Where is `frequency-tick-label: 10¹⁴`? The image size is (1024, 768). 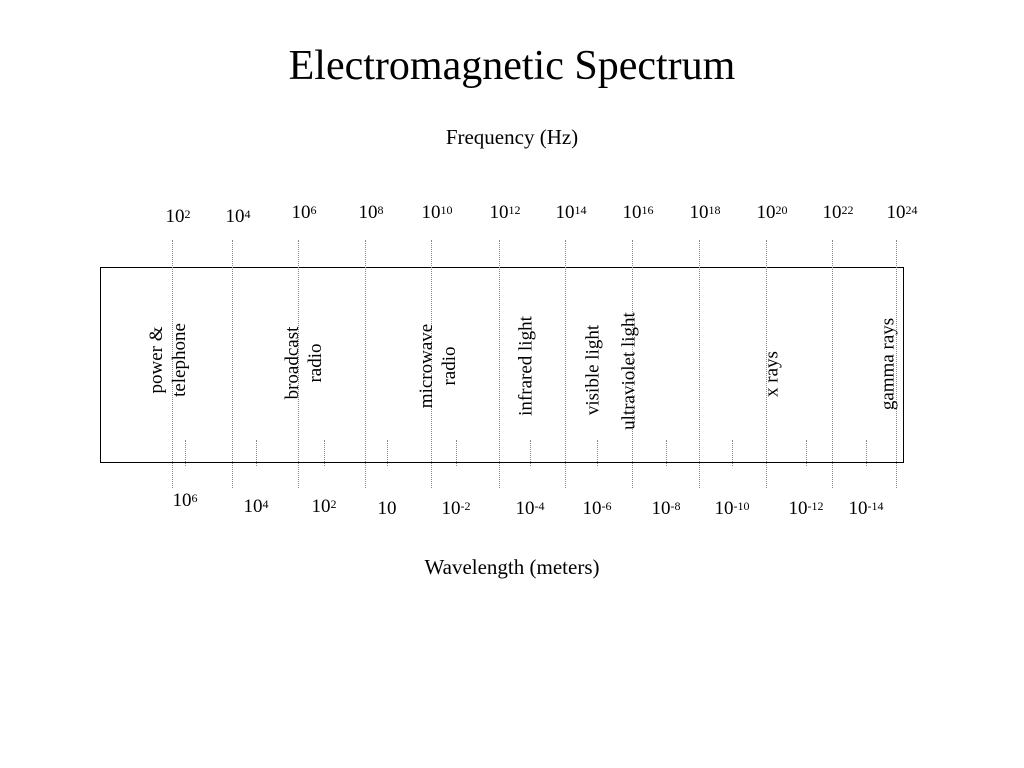 frequency-tick-label: 10¹⁴ is located at coordinates (571, 213).